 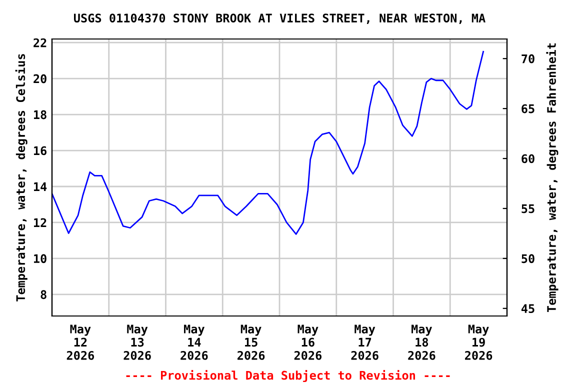 What do you see at coordinates (251, 342) in the screenshot?
I see `x-tick-label: May 15 2026` at bounding box center [251, 342].